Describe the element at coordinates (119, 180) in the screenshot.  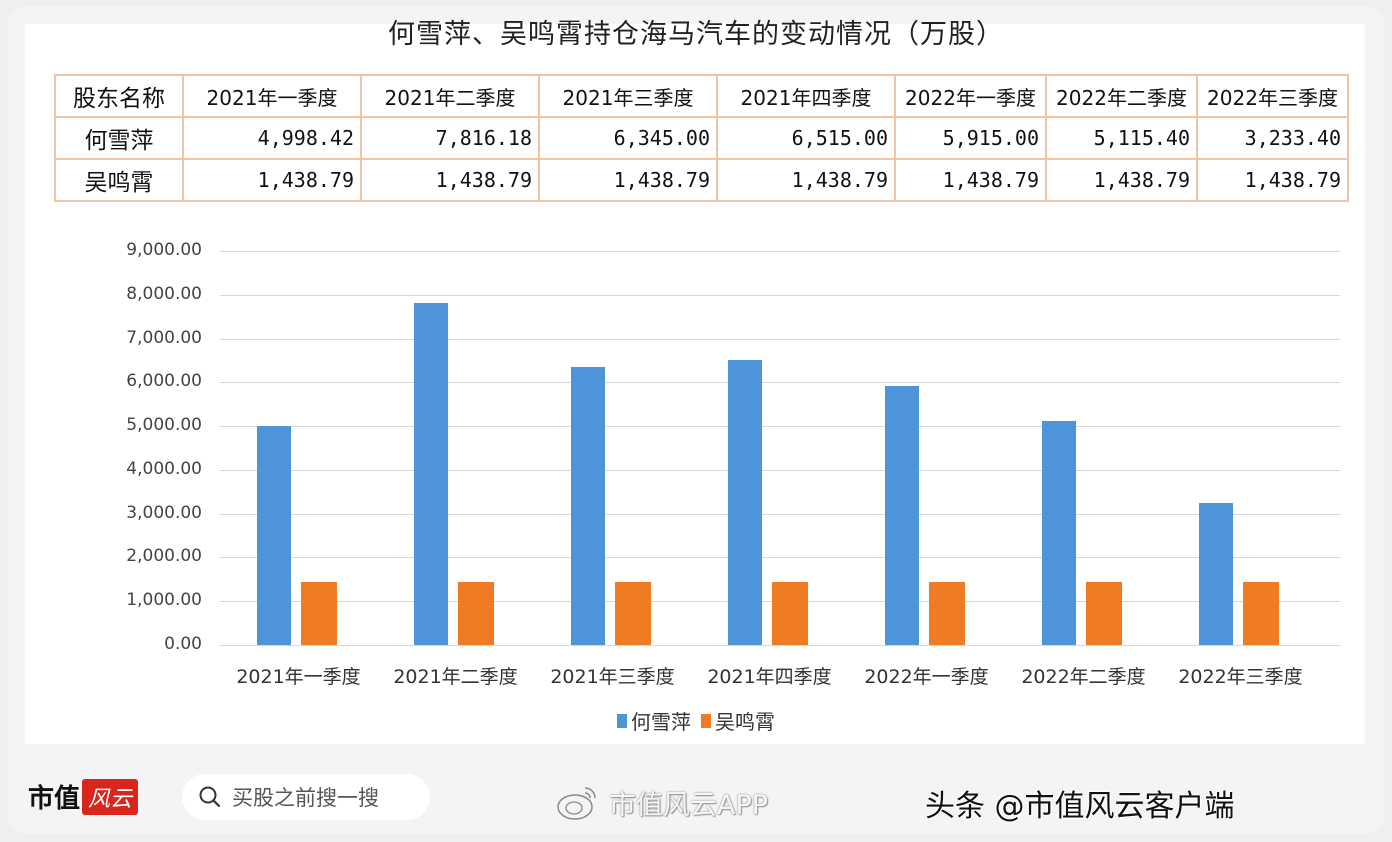
I see `row-name: 吴鸣霄` at that location.